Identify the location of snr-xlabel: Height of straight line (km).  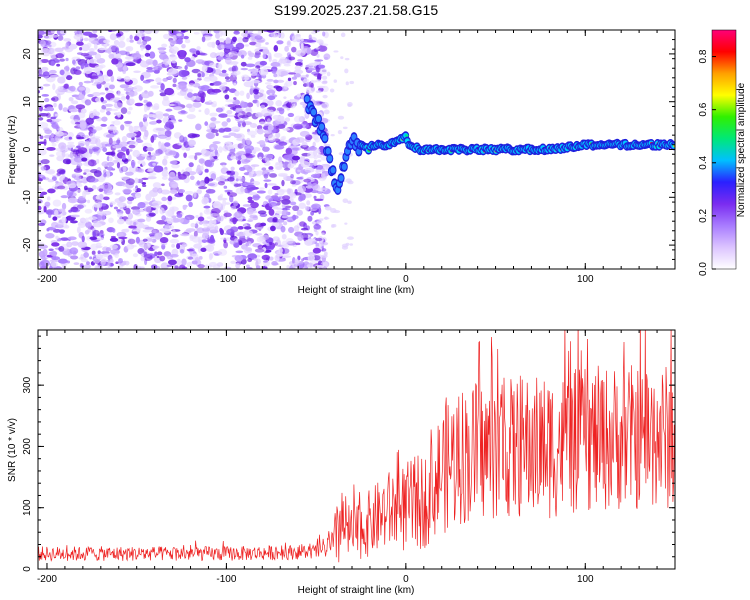
(356, 590).